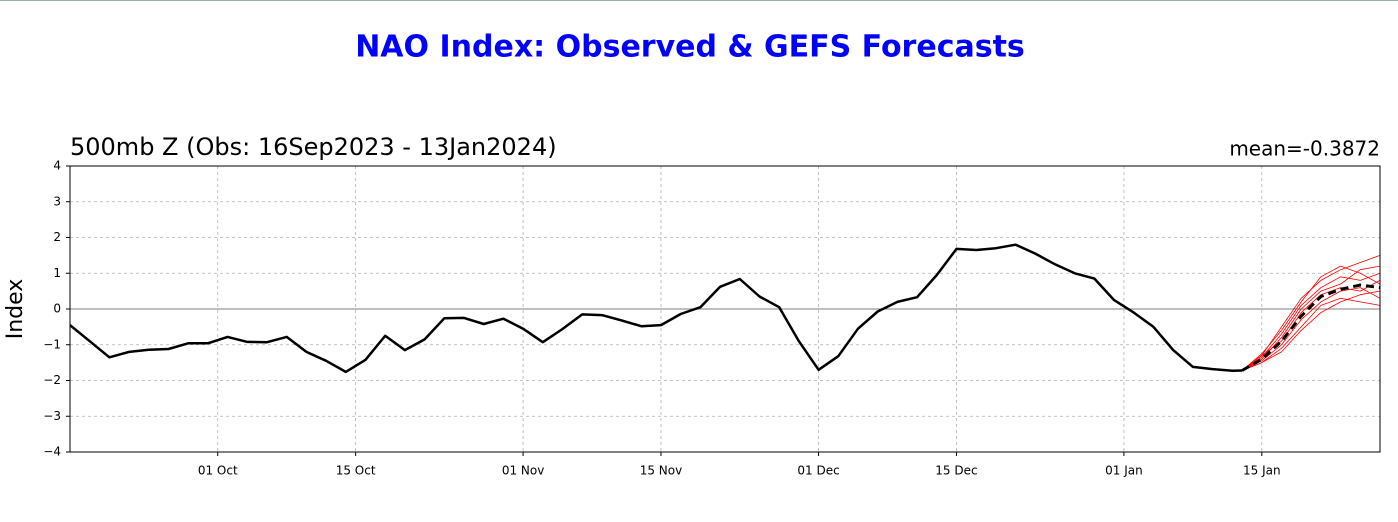 Image resolution: width=1398 pixels, height=522 pixels. I want to click on series-line, so click(1311, 327).